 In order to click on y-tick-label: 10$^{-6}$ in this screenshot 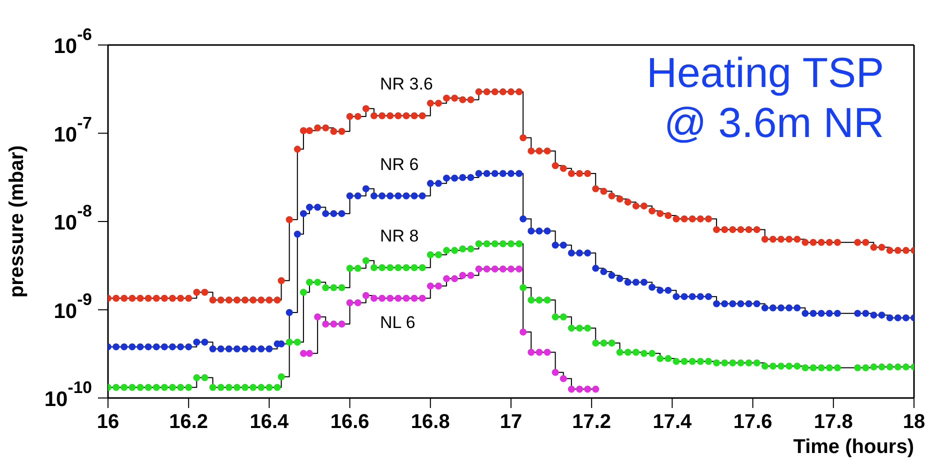, I will do `click(73, 41)`.